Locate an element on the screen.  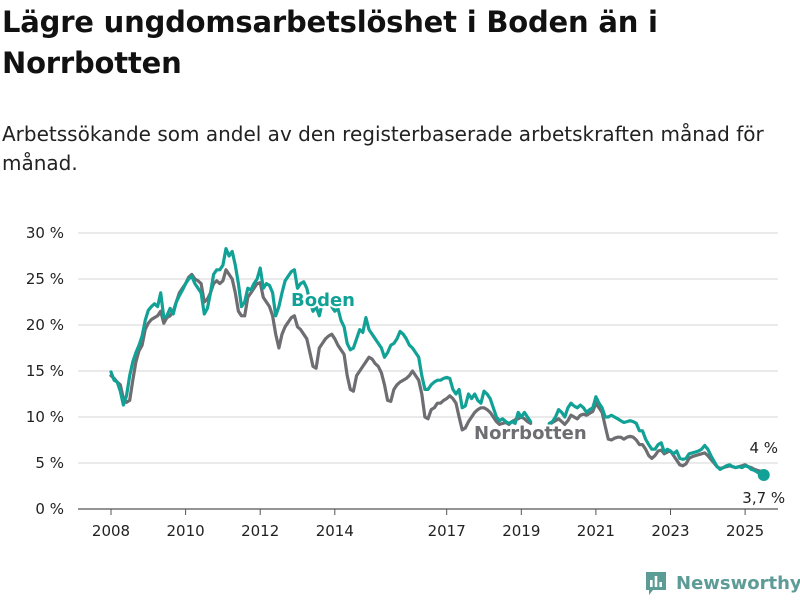
x-axis-ticks: 2008 2010 2012 2014 2017 2019 2021 2023 2025 is located at coordinates (428, 524).